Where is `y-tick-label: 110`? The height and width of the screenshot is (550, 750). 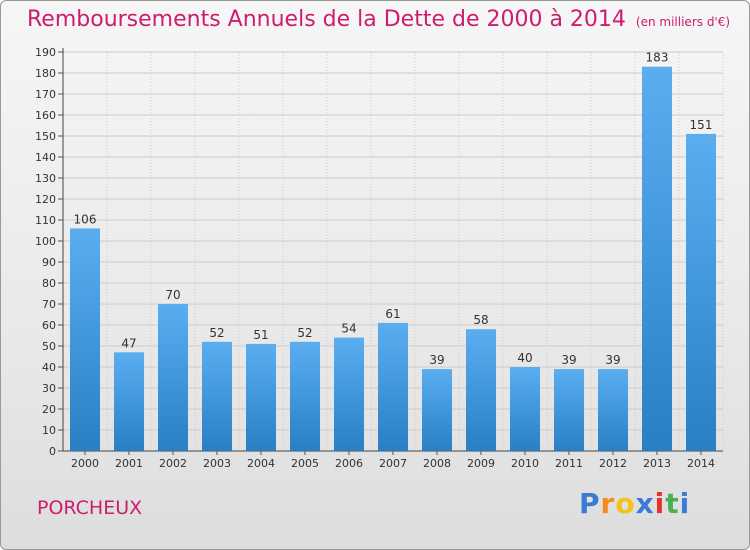
y-tick-label: 110 is located at coordinates (45, 220).